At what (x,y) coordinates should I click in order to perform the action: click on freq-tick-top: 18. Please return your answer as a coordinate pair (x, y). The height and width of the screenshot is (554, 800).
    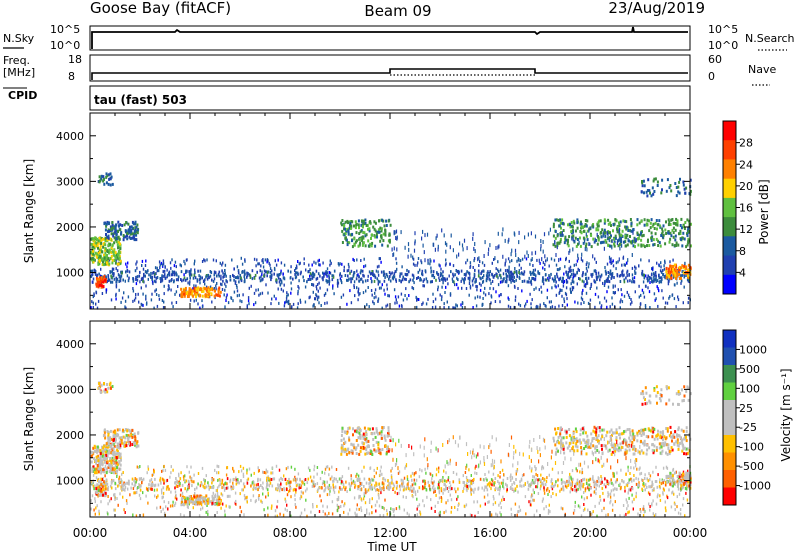
    Looking at the image, I should click on (75, 59).